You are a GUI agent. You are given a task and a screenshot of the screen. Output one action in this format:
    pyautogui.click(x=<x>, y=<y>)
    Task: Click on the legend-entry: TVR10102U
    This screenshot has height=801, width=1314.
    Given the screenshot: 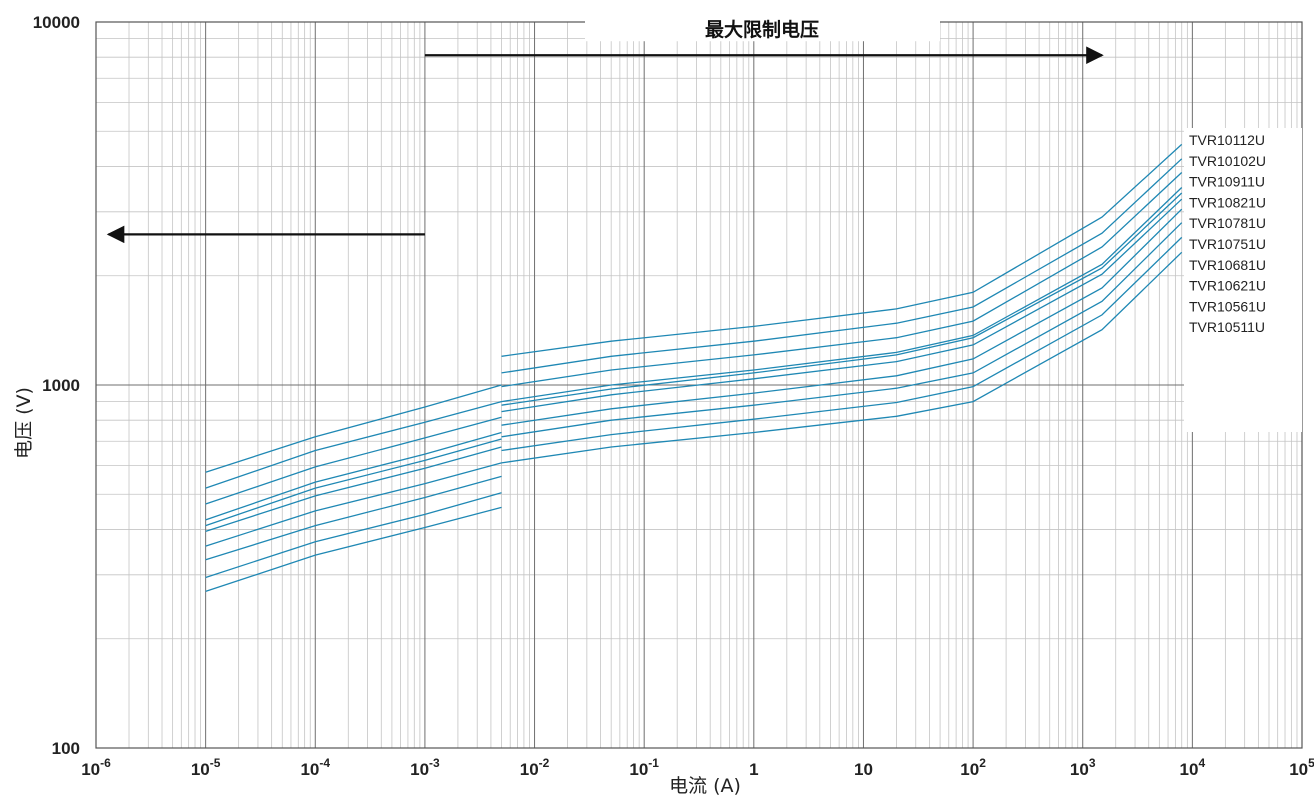 What is the action you would take?
    pyautogui.click(x=1227, y=161)
    